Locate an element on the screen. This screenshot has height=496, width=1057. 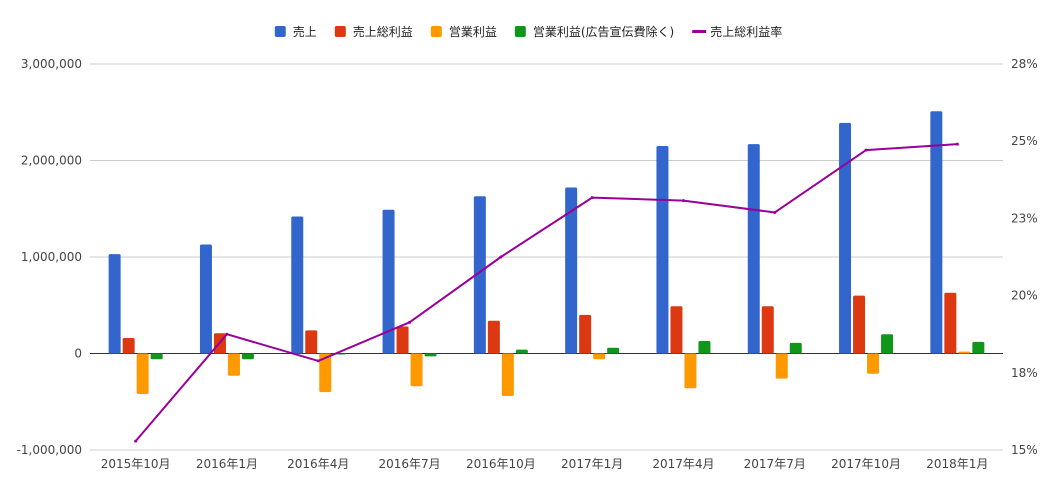
left-tick-label: 3,000,000 is located at coordinates (51, 64).